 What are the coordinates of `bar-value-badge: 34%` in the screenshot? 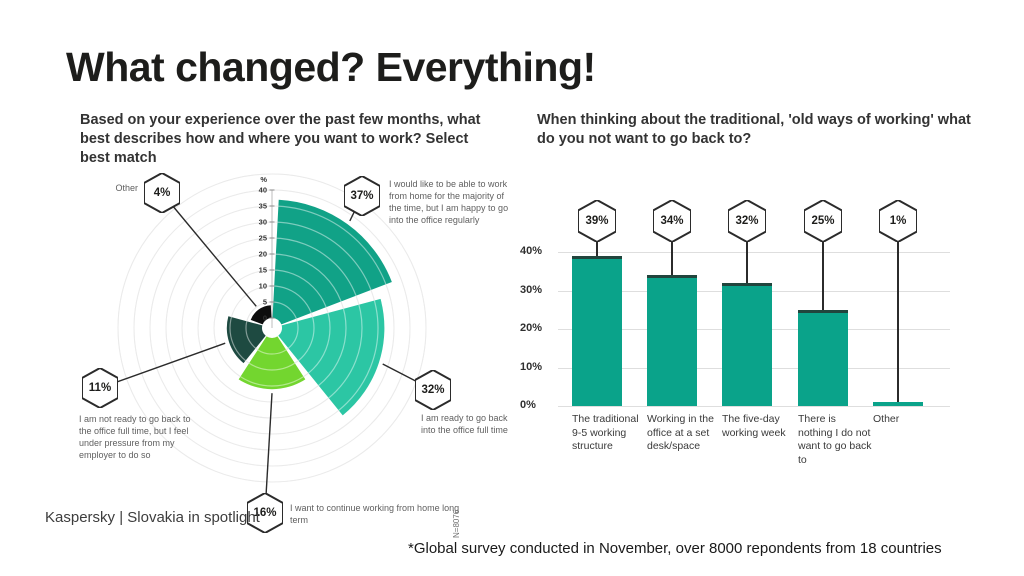 It's located at (672, 221).